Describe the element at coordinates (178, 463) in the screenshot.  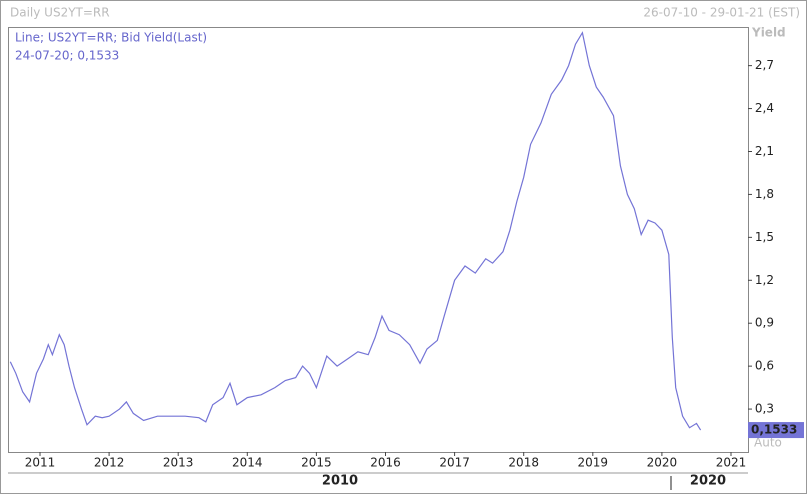
I see `x-tick-label: 2013` at that location.